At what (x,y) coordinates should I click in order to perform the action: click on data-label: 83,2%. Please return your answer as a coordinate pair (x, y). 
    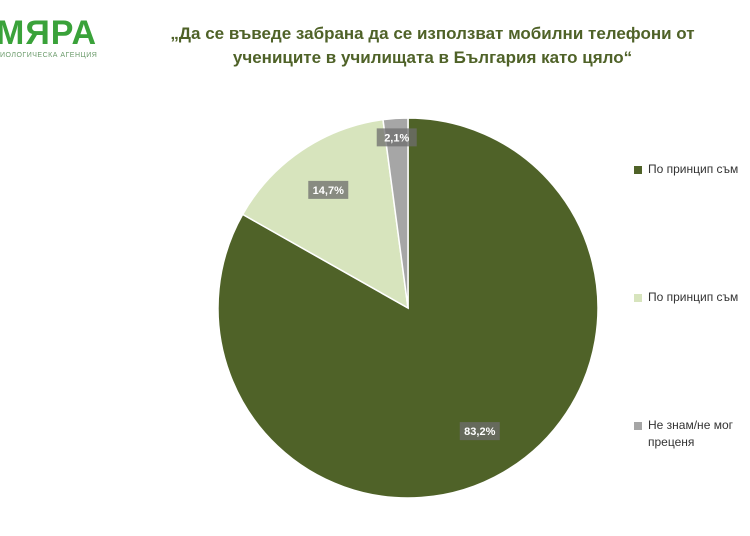
    Looking at the image, I should click on (479, 432).